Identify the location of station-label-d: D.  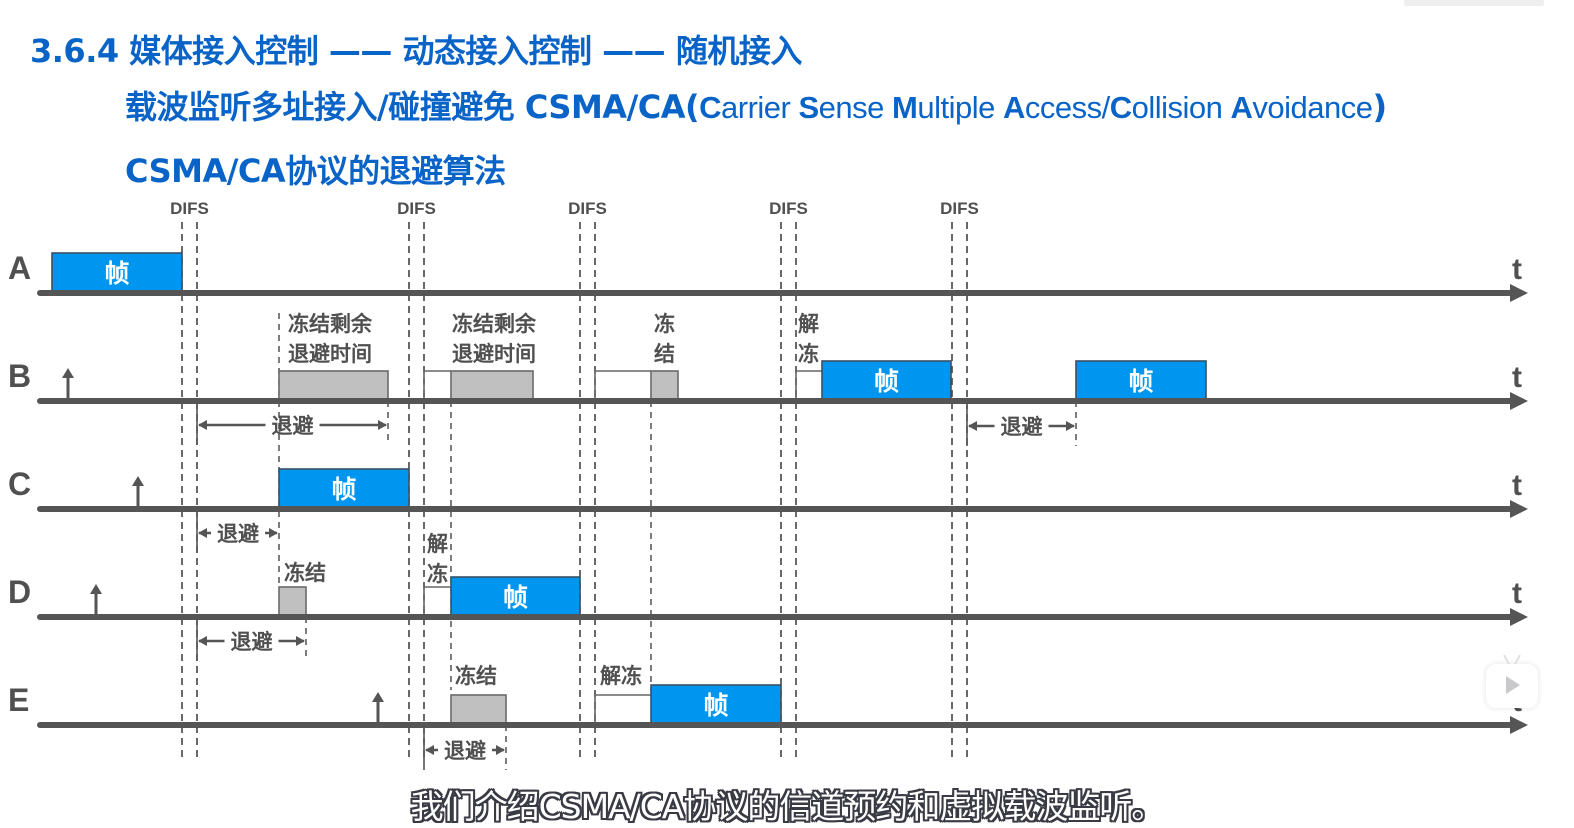
(19, 592).